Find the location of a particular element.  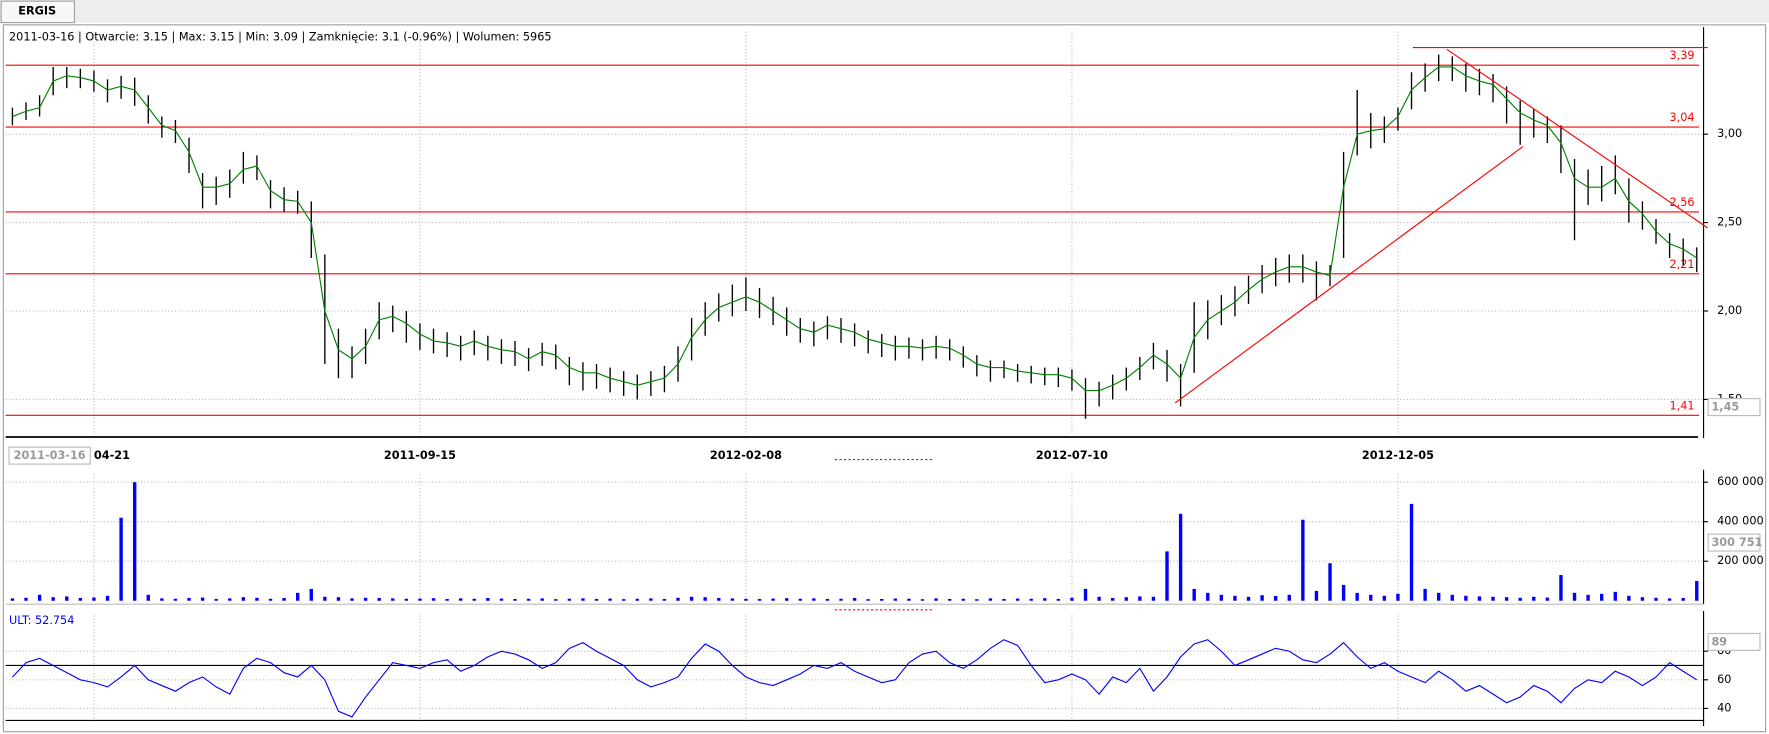

level-label: 2,56 is located at coordinates (1681, 202).